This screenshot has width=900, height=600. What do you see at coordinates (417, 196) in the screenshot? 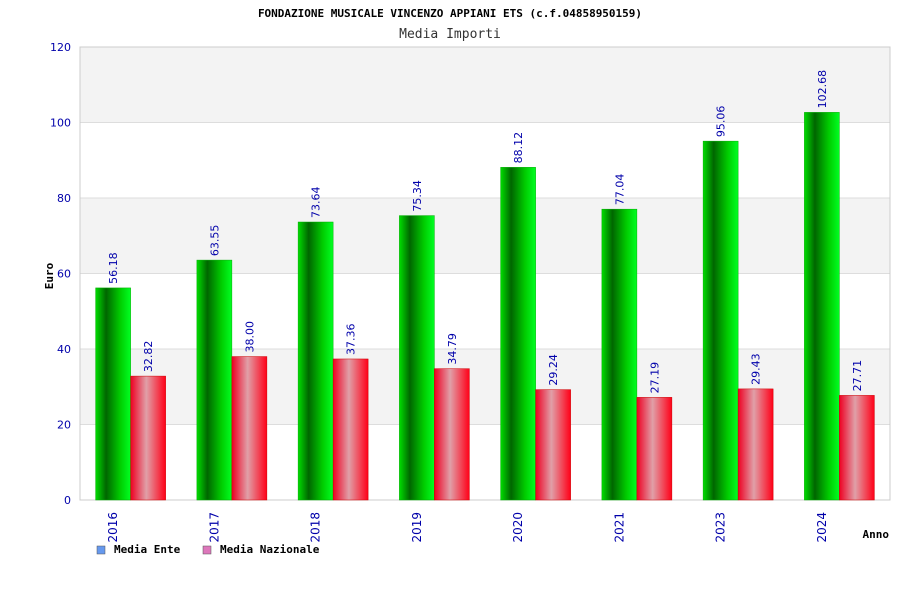
I see `data-label: 75.34` at bounding box center [417, 196].